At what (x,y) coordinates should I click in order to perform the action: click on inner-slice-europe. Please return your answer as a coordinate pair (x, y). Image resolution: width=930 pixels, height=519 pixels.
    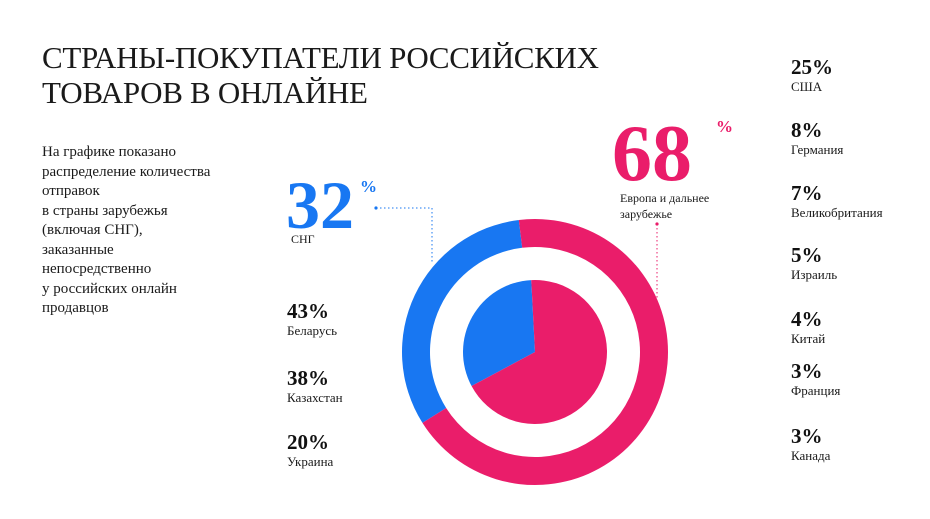
    Looking at the image, I should click on (539, 352).